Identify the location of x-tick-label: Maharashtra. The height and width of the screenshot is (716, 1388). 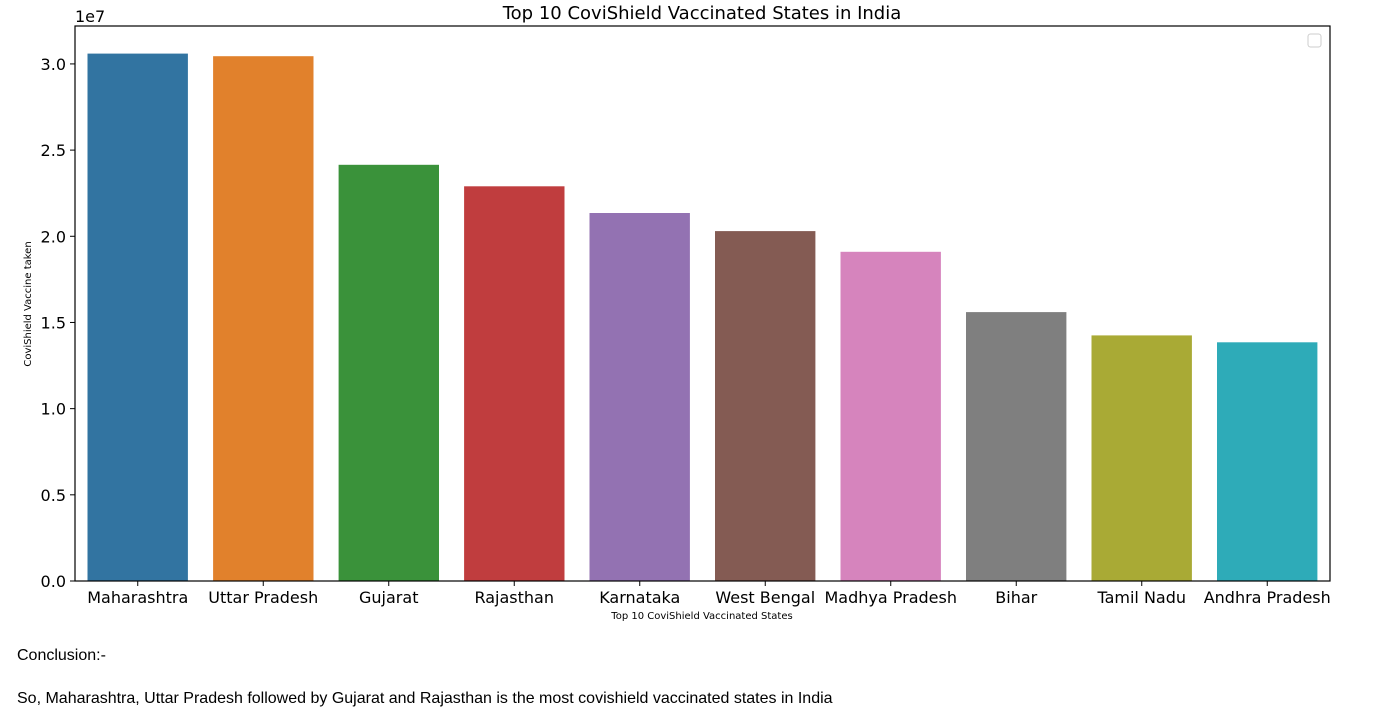
(137, 597).